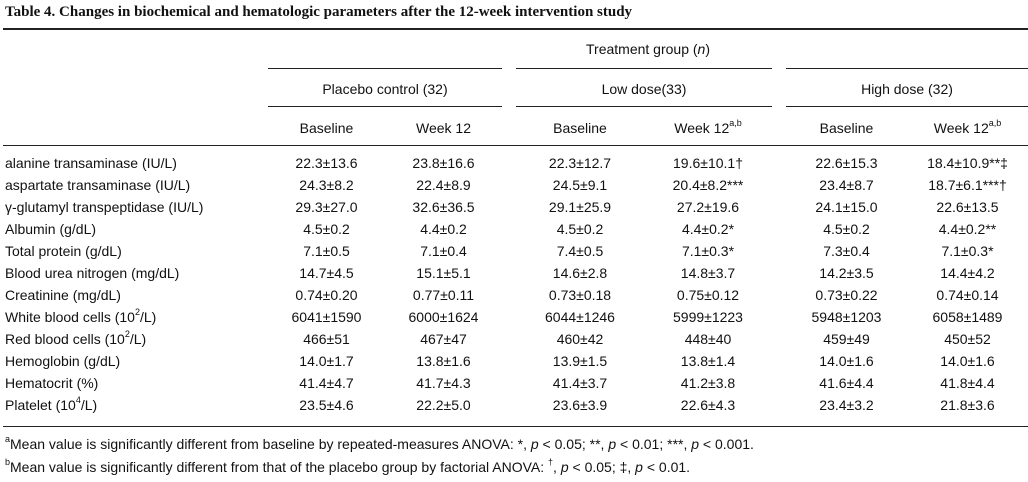 The image size is (1028, 482). What do you see at coordinates (385, 106) in the screenshot?
I see `placebo-col-rule` at bounding box center [385, 106].